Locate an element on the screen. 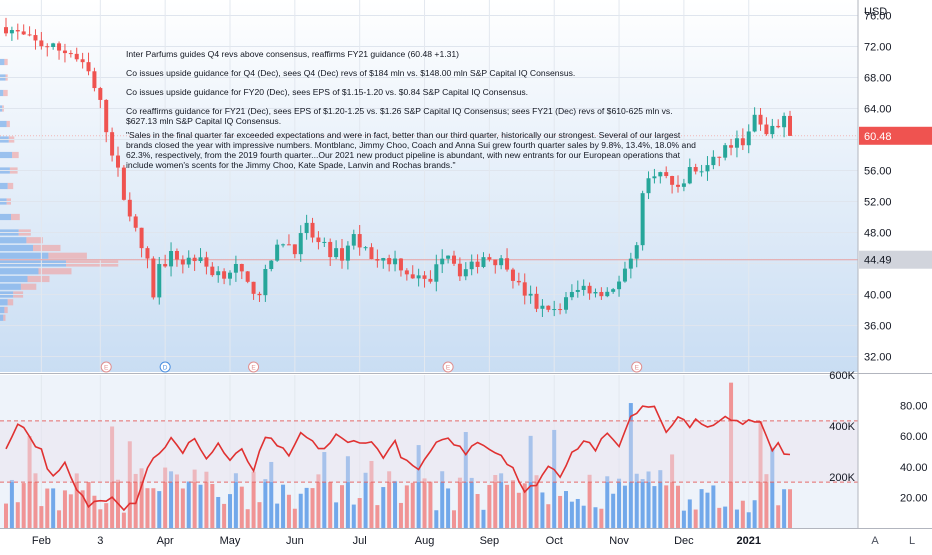  time-tick-label: Dec is located at coordinates (684, 541).